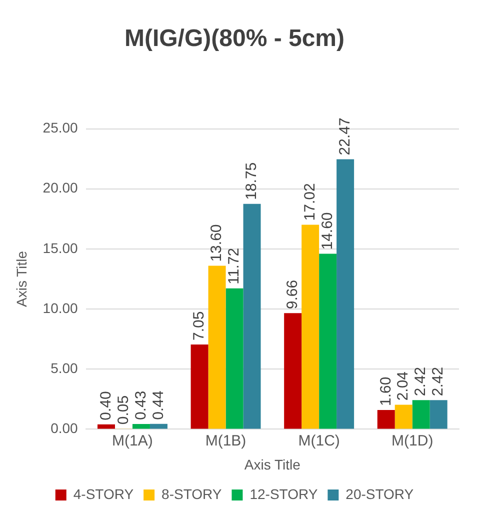 The height and width of the screenshot is (522, 479). What do you see at coordinates (60, 308) in the screenshot?
I see `y-tick-label: 10.00` at bounding box center [60, 308].